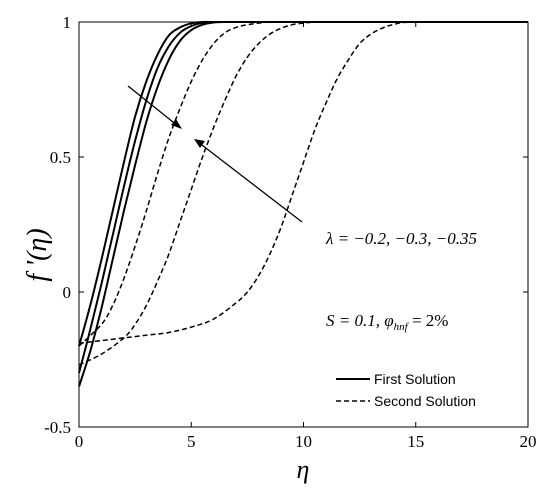 The width and height of the screenshot is (550, 496). What do you see at coordinates (360, 320) in the screenshot?
I see `parameter-annotation-main: S = 0.1, φ` at bounding box center [360, 320].